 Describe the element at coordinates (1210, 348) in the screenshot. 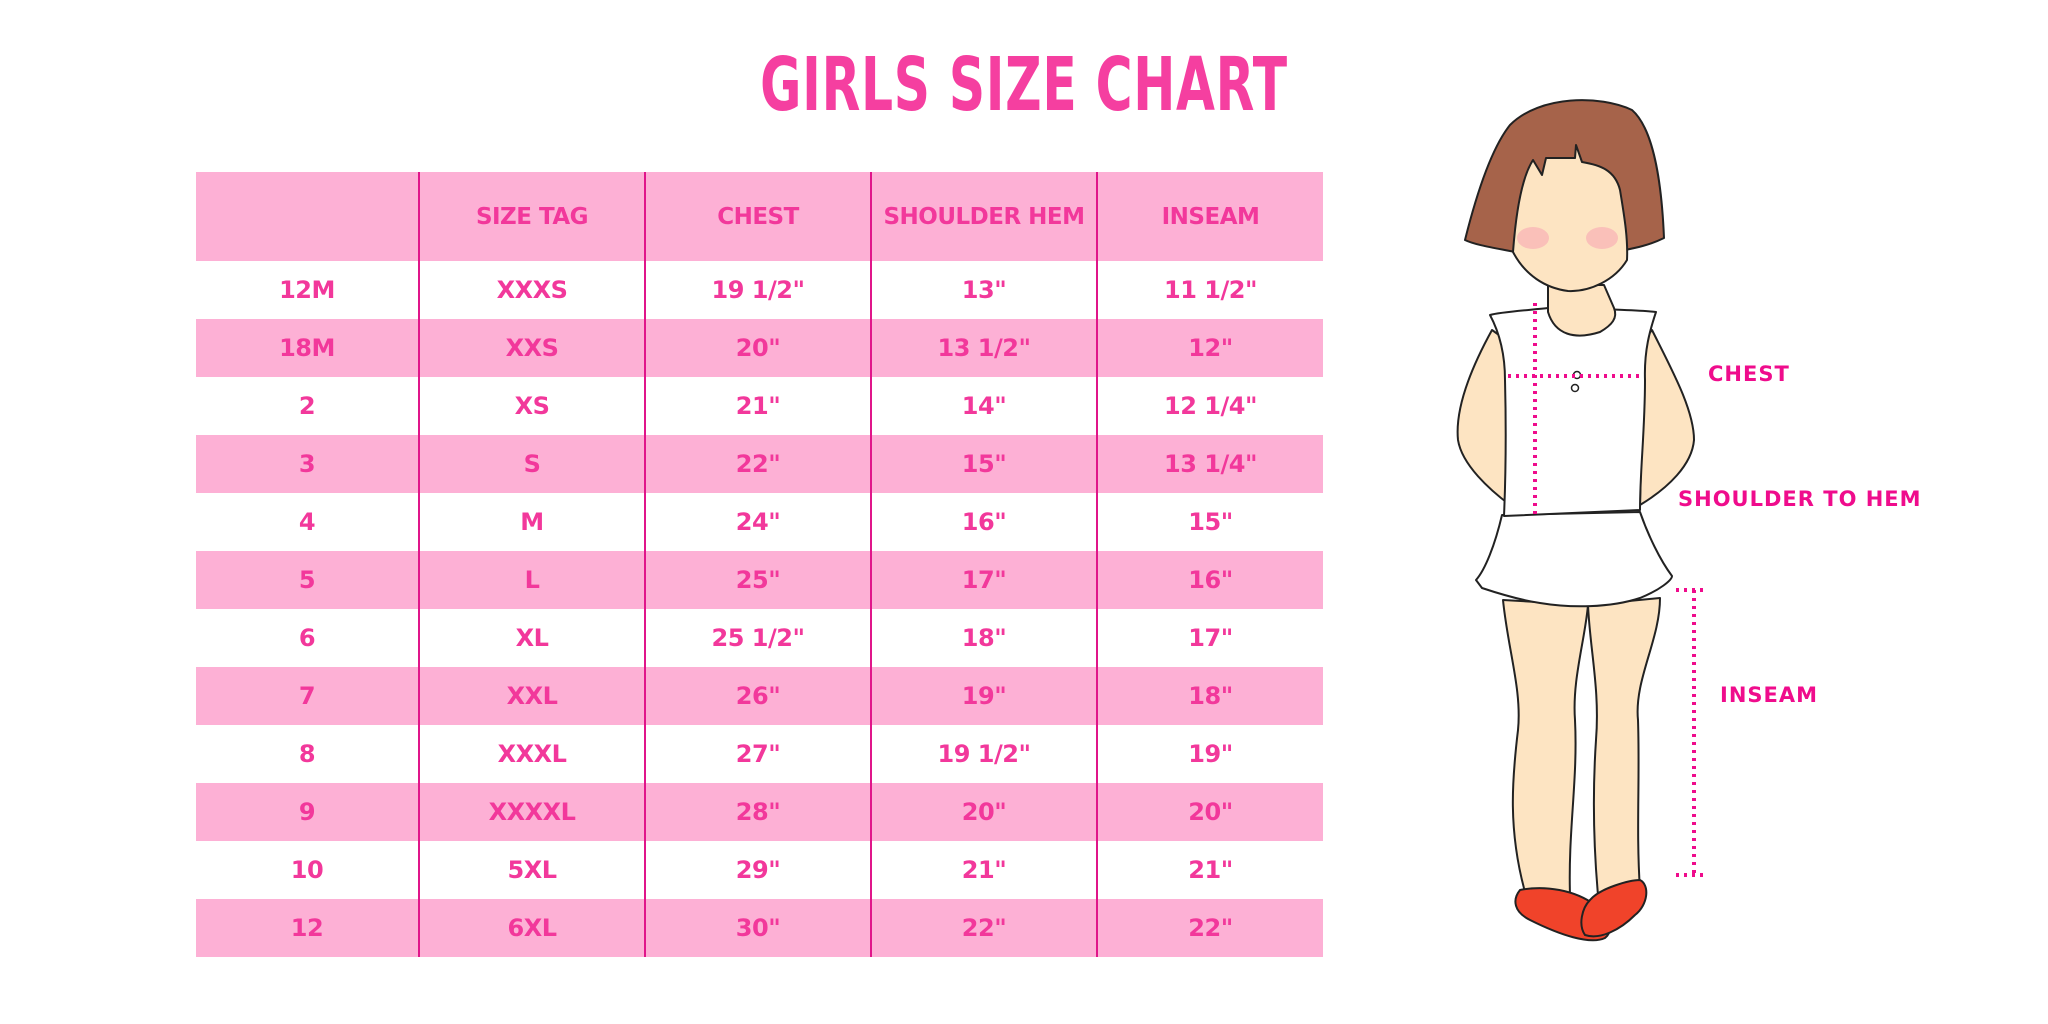

I see `table-cell: 12"` at that location.